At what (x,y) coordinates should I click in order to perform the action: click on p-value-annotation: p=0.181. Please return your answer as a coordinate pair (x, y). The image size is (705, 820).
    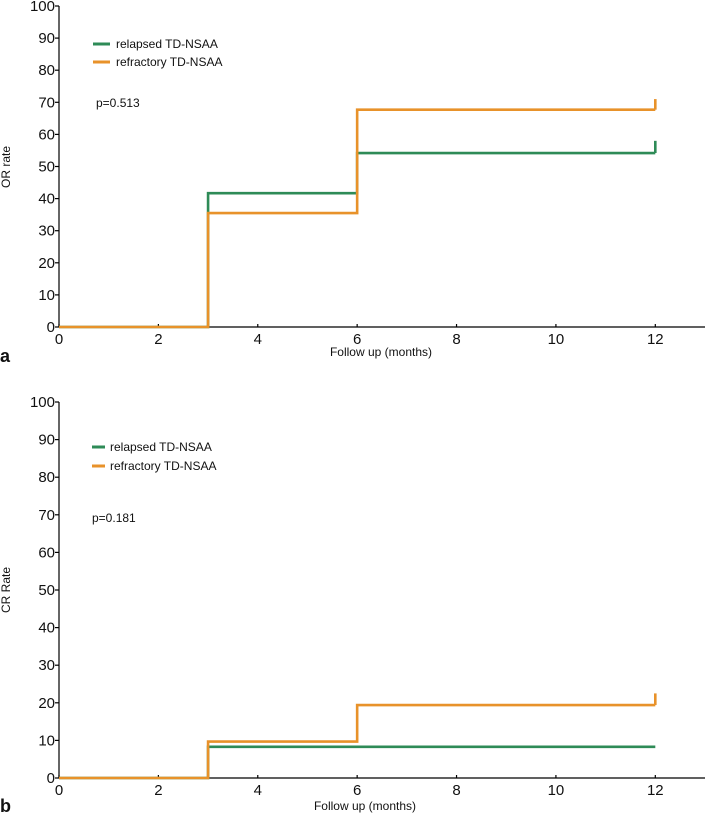
    Looking at the image, I should click on (114, 518).